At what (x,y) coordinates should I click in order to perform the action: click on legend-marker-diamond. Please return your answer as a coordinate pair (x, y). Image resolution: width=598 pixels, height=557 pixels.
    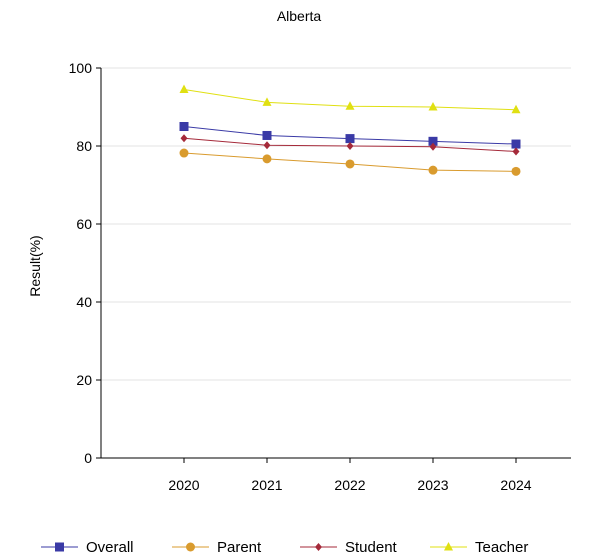
    Looking at the image, I should click on (318, 547).